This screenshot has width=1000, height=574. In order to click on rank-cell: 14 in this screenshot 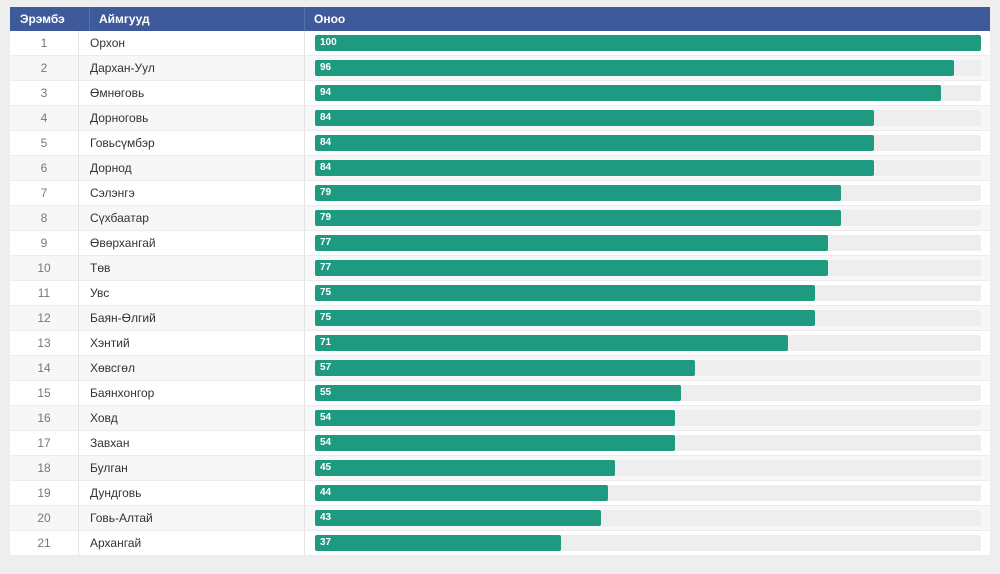, I will do `click(44, 368)`.